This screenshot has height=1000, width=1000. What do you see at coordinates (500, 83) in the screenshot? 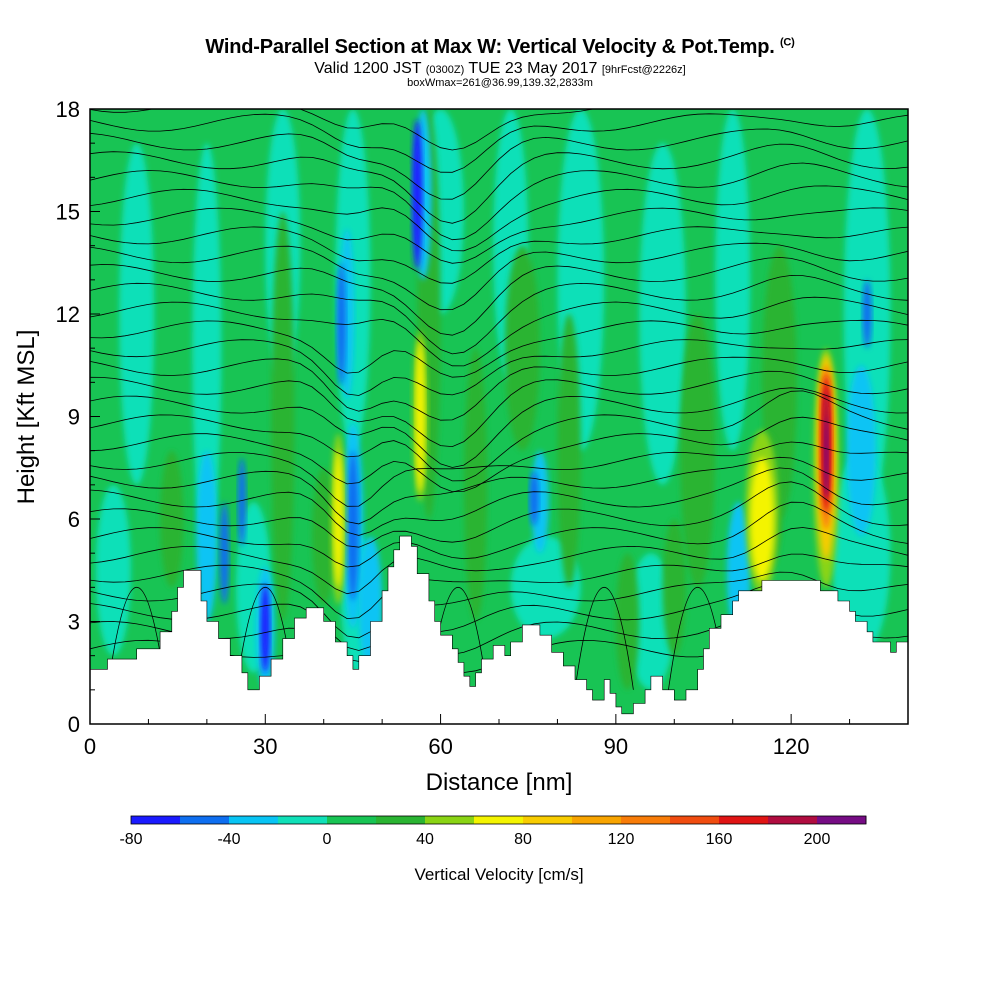
I see `box-info: boxWmax=261@36.99,139.32,2833m` at bounding box center [500, 83].